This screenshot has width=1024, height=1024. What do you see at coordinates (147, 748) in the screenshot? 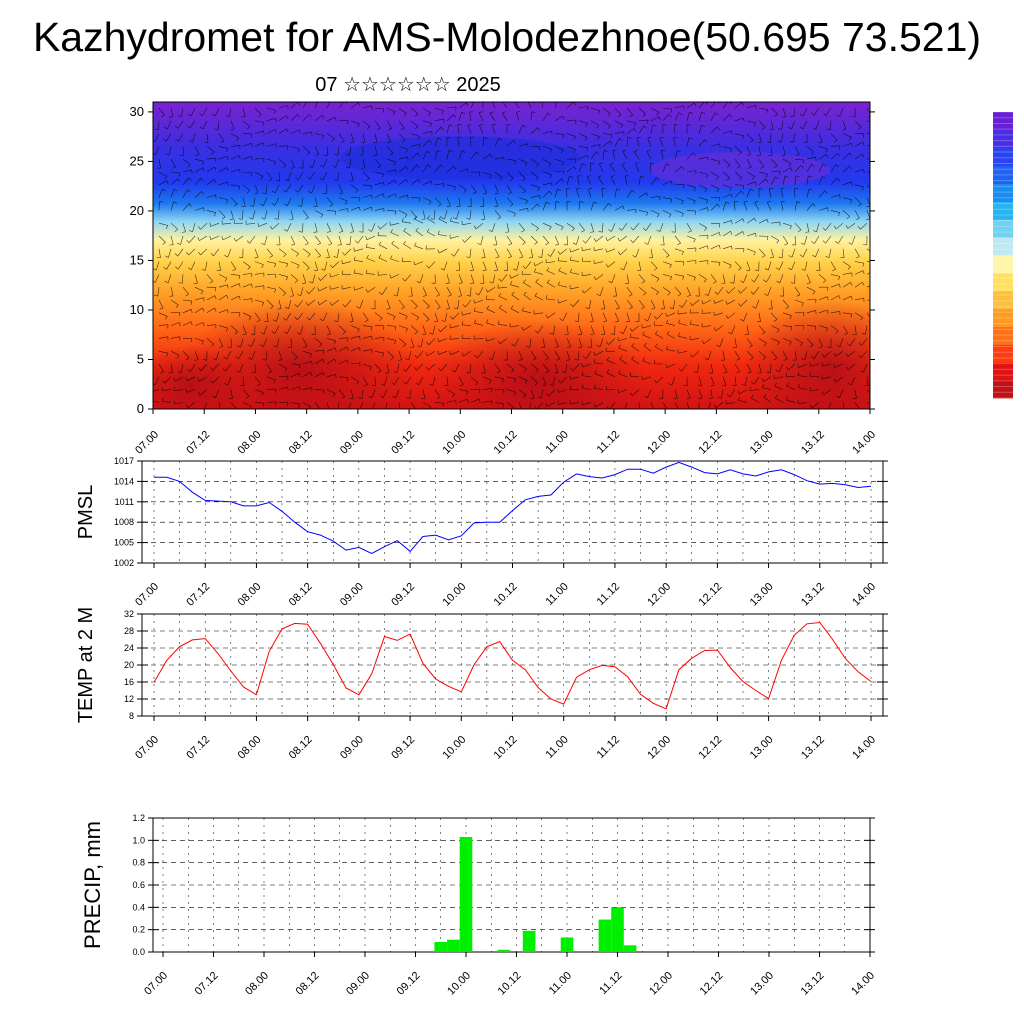
I see `x-tick-label: 07.00` at bounding box center [147, 748].